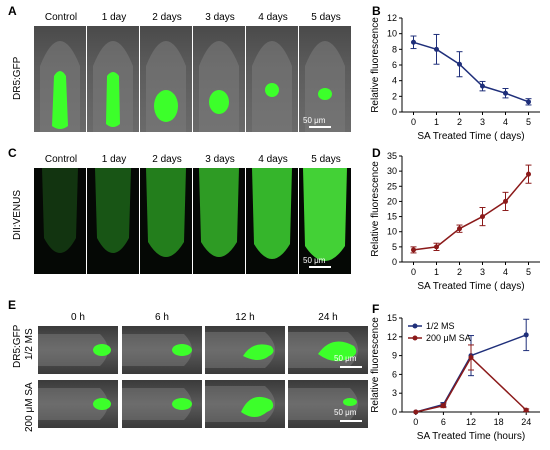 The image size is (550, 450). I want to click on chart-d-y-tick-label: 0, so click(394, 262).